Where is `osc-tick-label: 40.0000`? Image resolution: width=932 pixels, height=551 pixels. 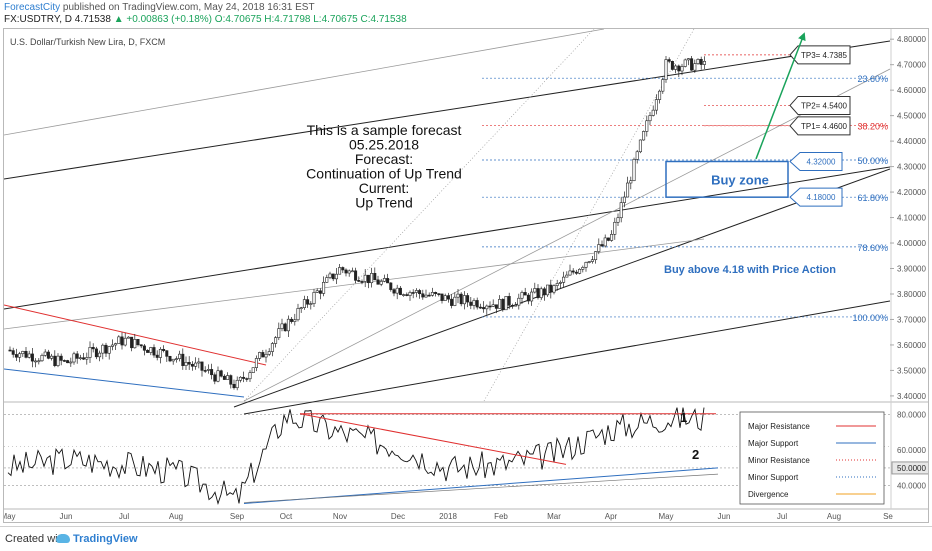
osc-tick-label: 40.0000 is located at coordinates (911, 486).